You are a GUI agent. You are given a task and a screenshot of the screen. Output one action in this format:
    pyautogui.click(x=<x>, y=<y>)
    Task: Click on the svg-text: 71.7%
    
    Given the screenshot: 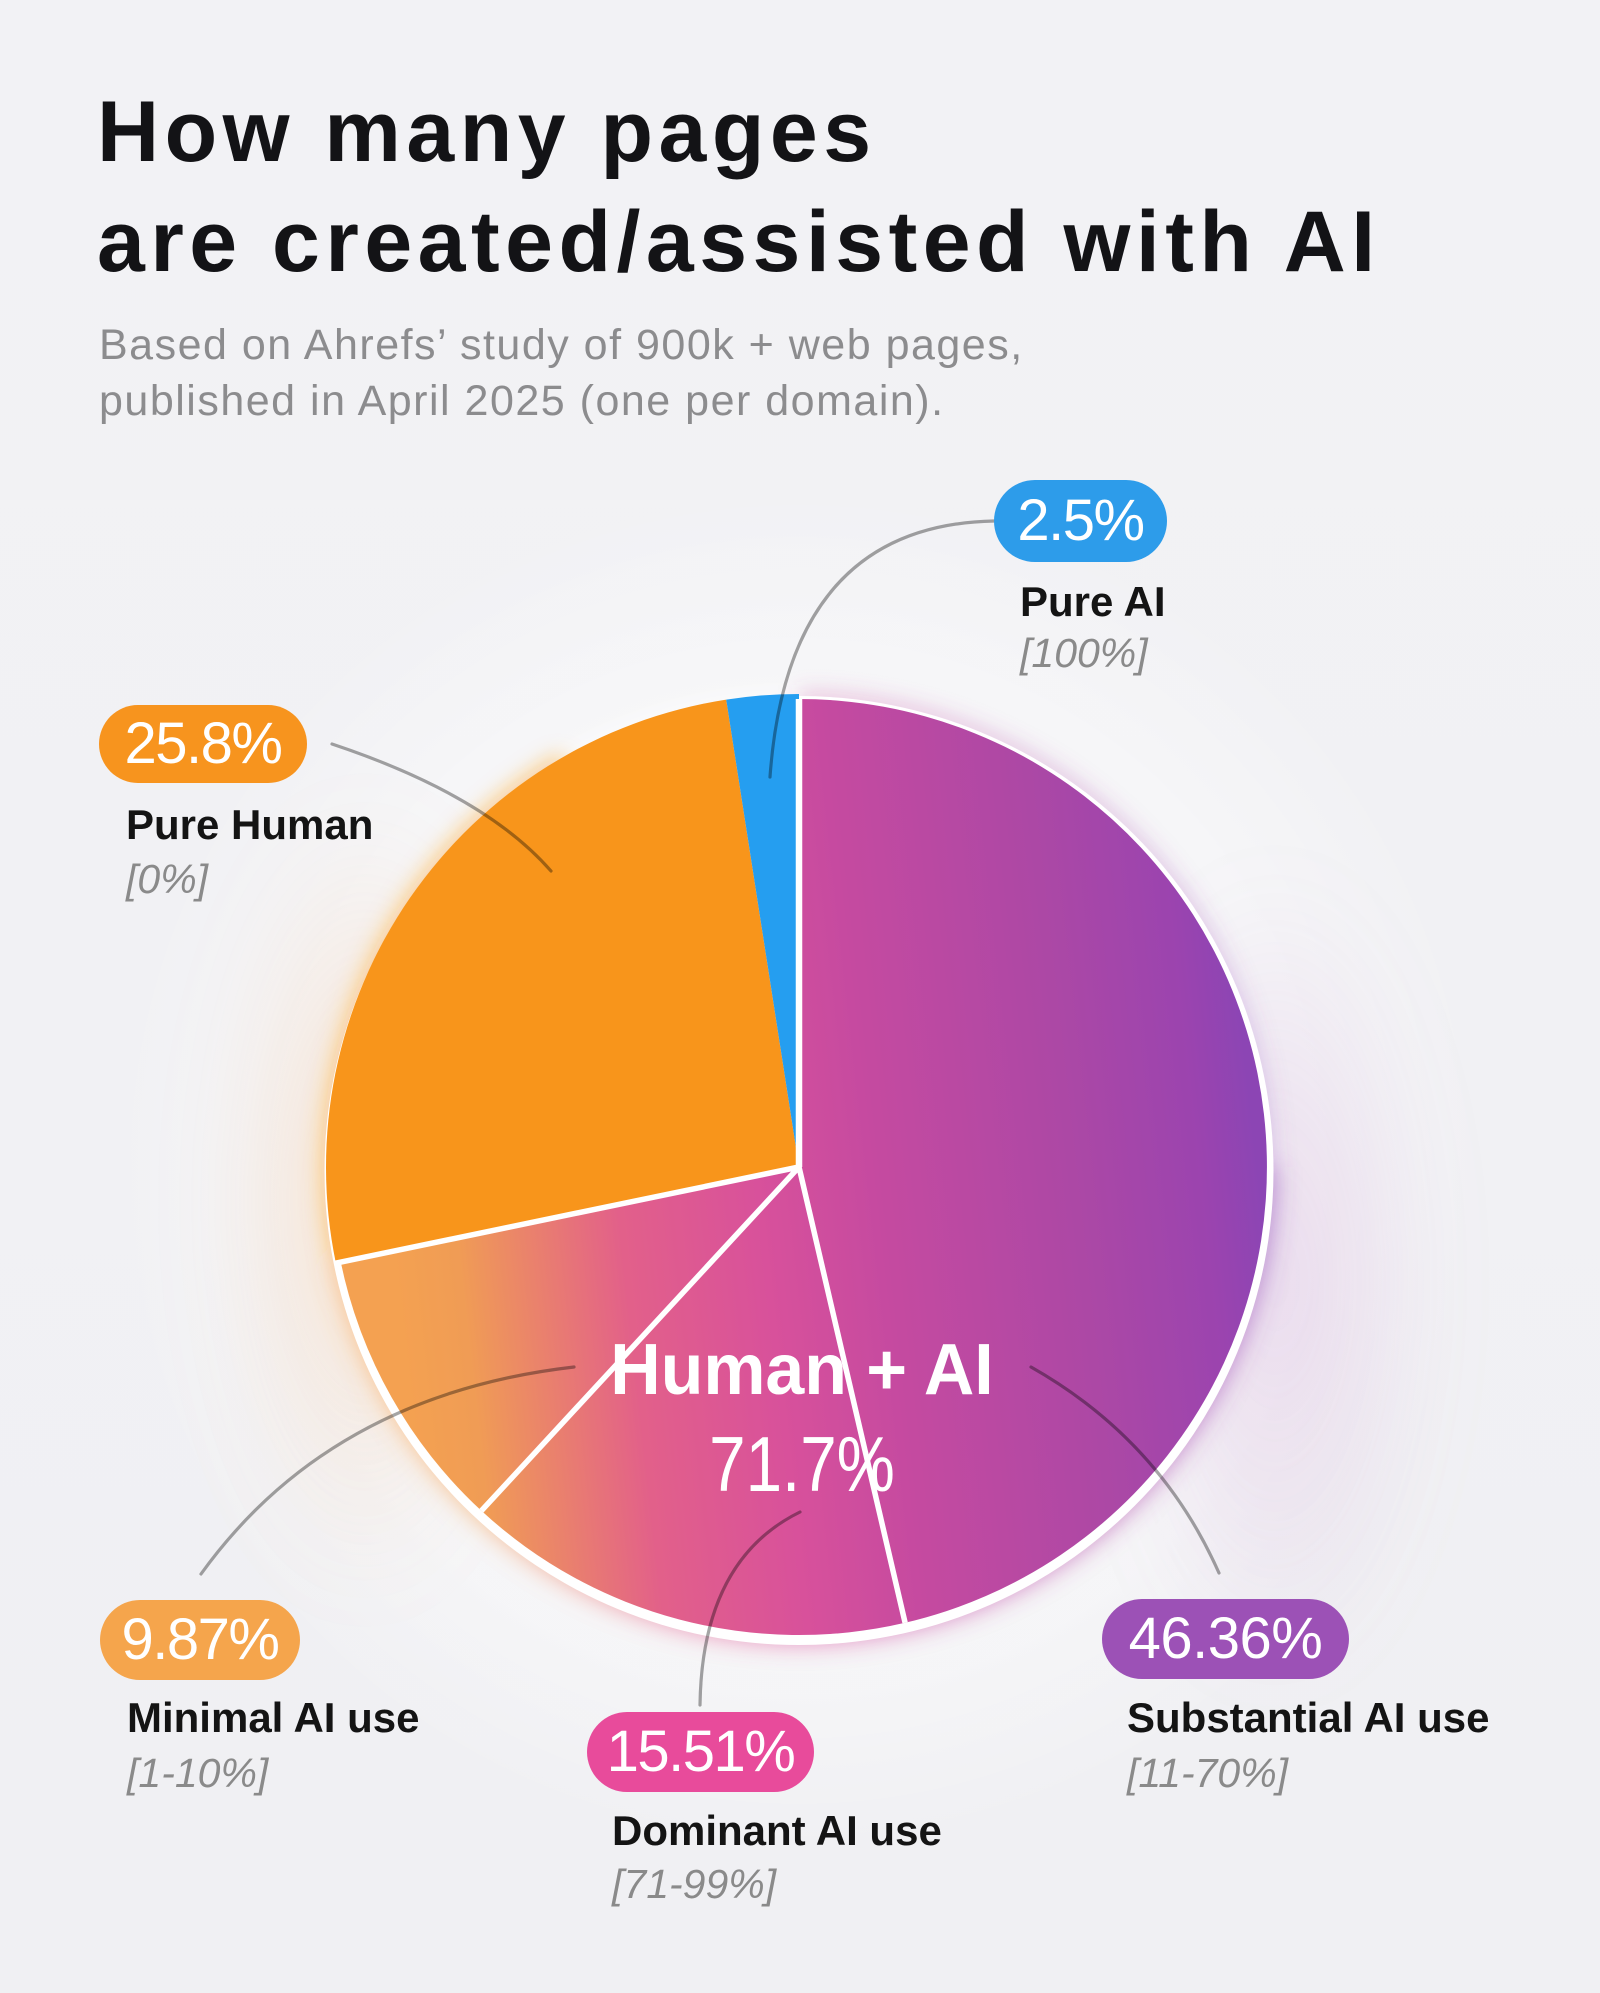 What is the action you would take?
    pyautogui.click(x=802, y=1465)
    